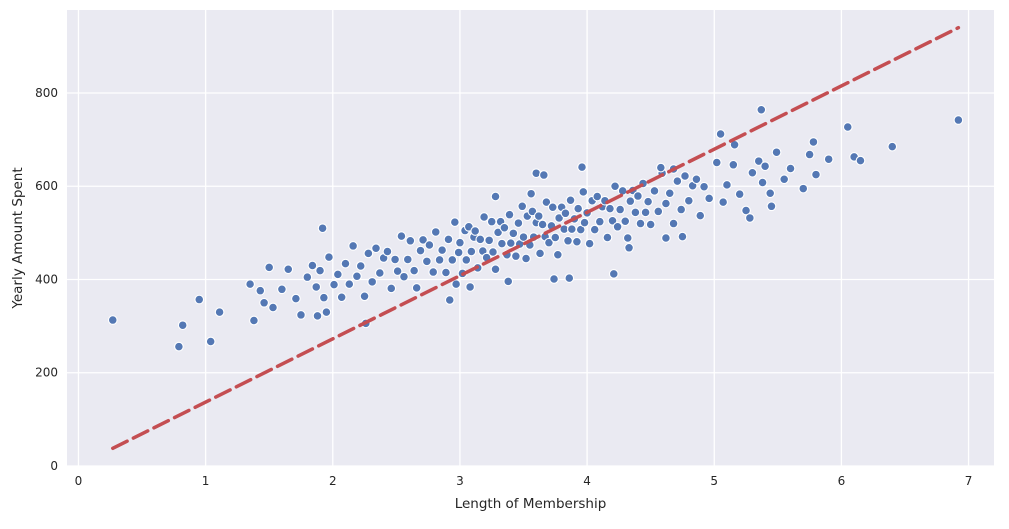  What do you see at coordinates (530, 504) in the screenshot?
I see `x-axis-label: Length of Membership` at bounding box center [530, 504].